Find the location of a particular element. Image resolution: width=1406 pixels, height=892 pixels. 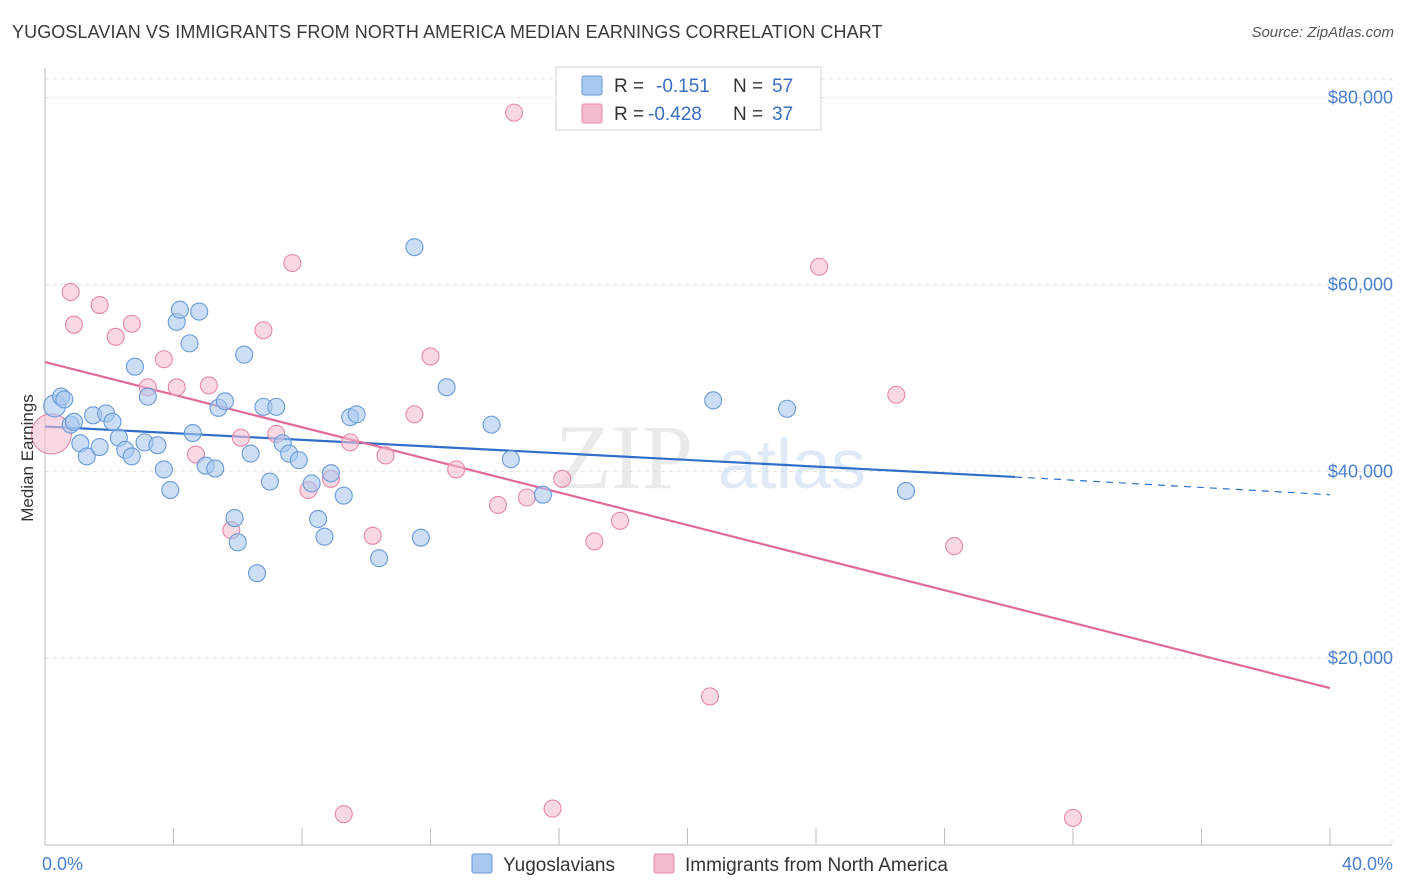

legend-n-label-1: N = is located at coordinates (748, 86).